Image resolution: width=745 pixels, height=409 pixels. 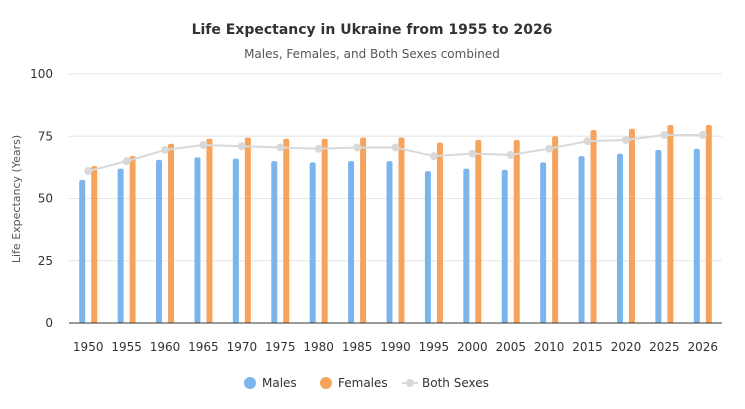 What do you see at coordinates (88, 347) in the screenshot?
I see `x-tick-label: 1950` at bounding box center [88, 347].